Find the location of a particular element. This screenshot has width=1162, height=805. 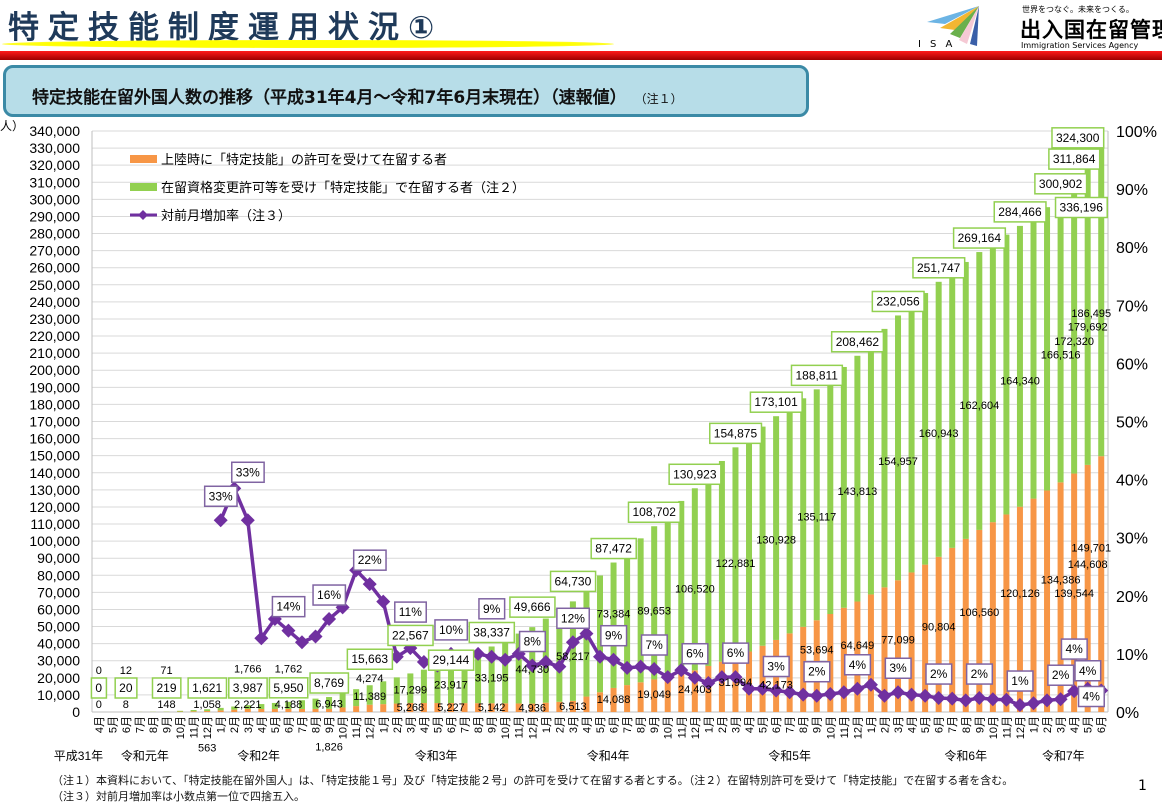

x-tick-label: 12月 is located at coordinates (533, 727).